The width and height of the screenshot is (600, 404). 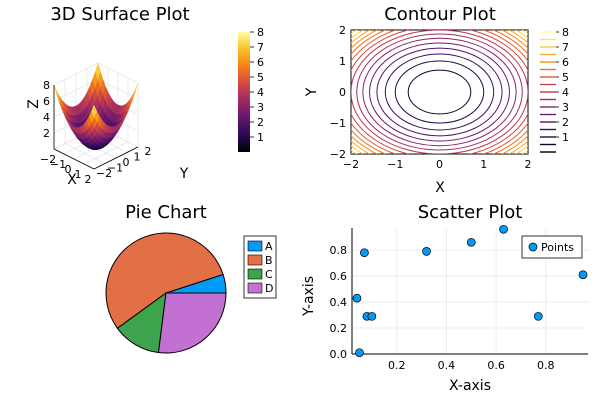 What do you see at coordinates (557, 247) in the screenshot?
I see `scatter-legend-label: Points` at bounding box center [557, 247].